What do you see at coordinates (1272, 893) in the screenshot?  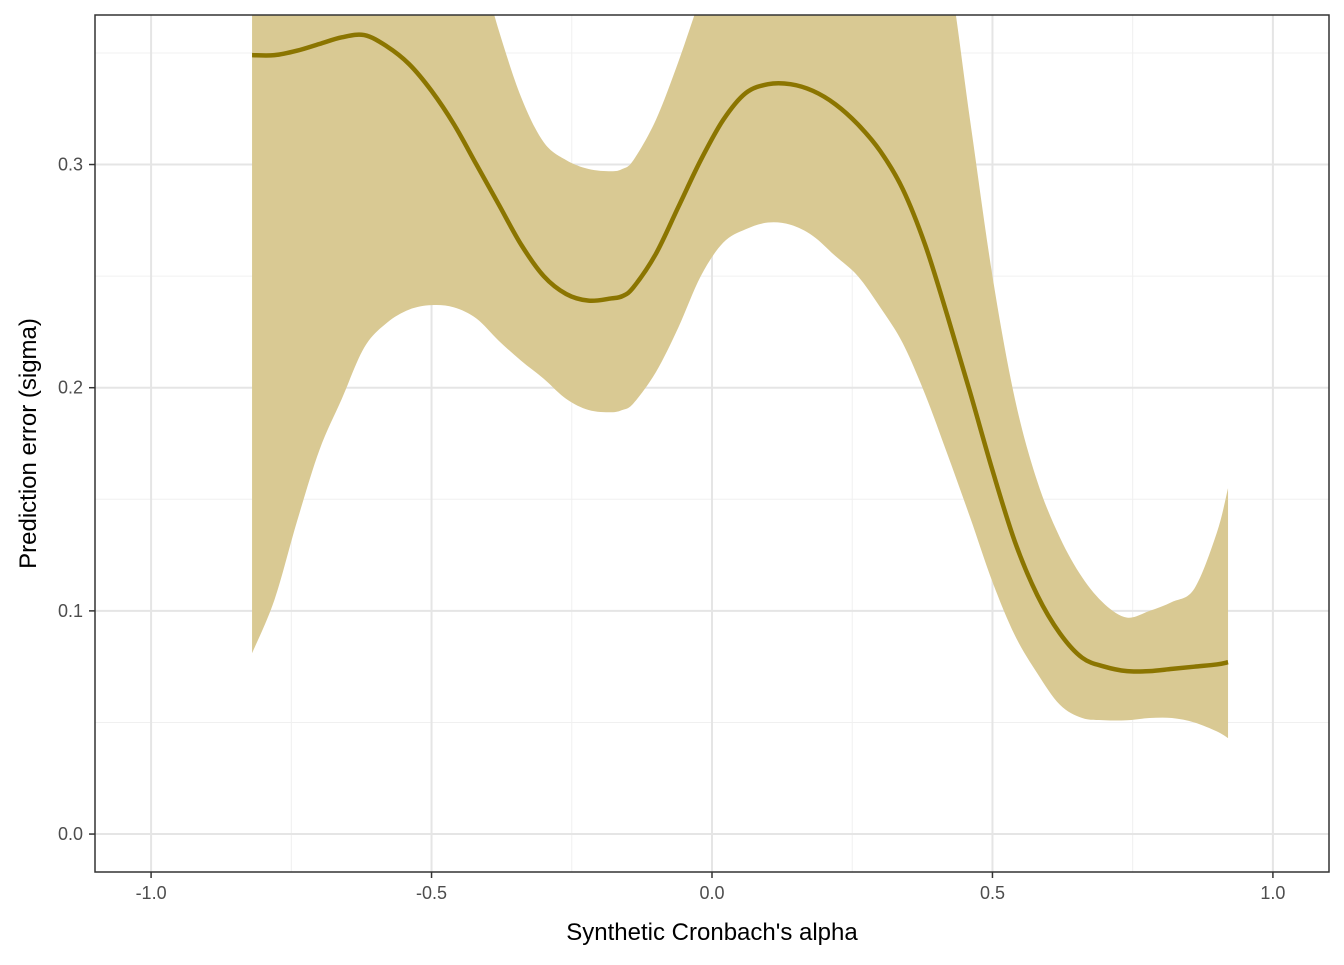 I see `x-tick-label: 1.0` at bounding box center [1272, 893].